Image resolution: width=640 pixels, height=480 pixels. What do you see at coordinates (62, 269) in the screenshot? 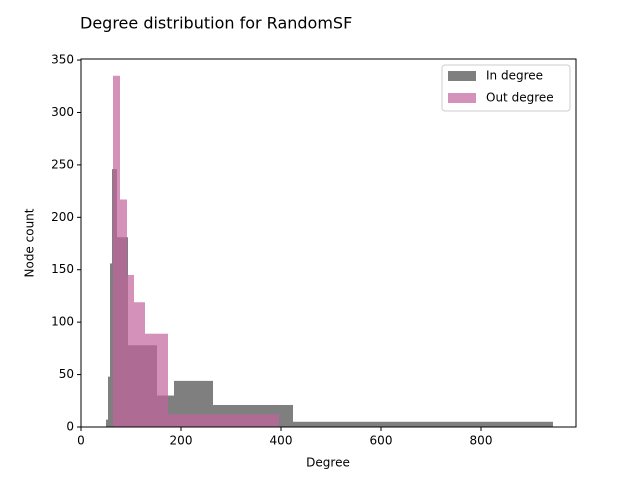
I see `y-tick-label: 150` at bounding box center [62, 269].